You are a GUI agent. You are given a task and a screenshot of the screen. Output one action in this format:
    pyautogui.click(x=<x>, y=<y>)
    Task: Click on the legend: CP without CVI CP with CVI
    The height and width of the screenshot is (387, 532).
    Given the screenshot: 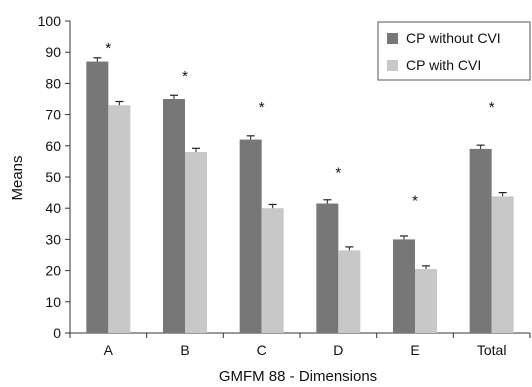 What is the action you would take?
    pyautogui.click(x=454, y=51)
    